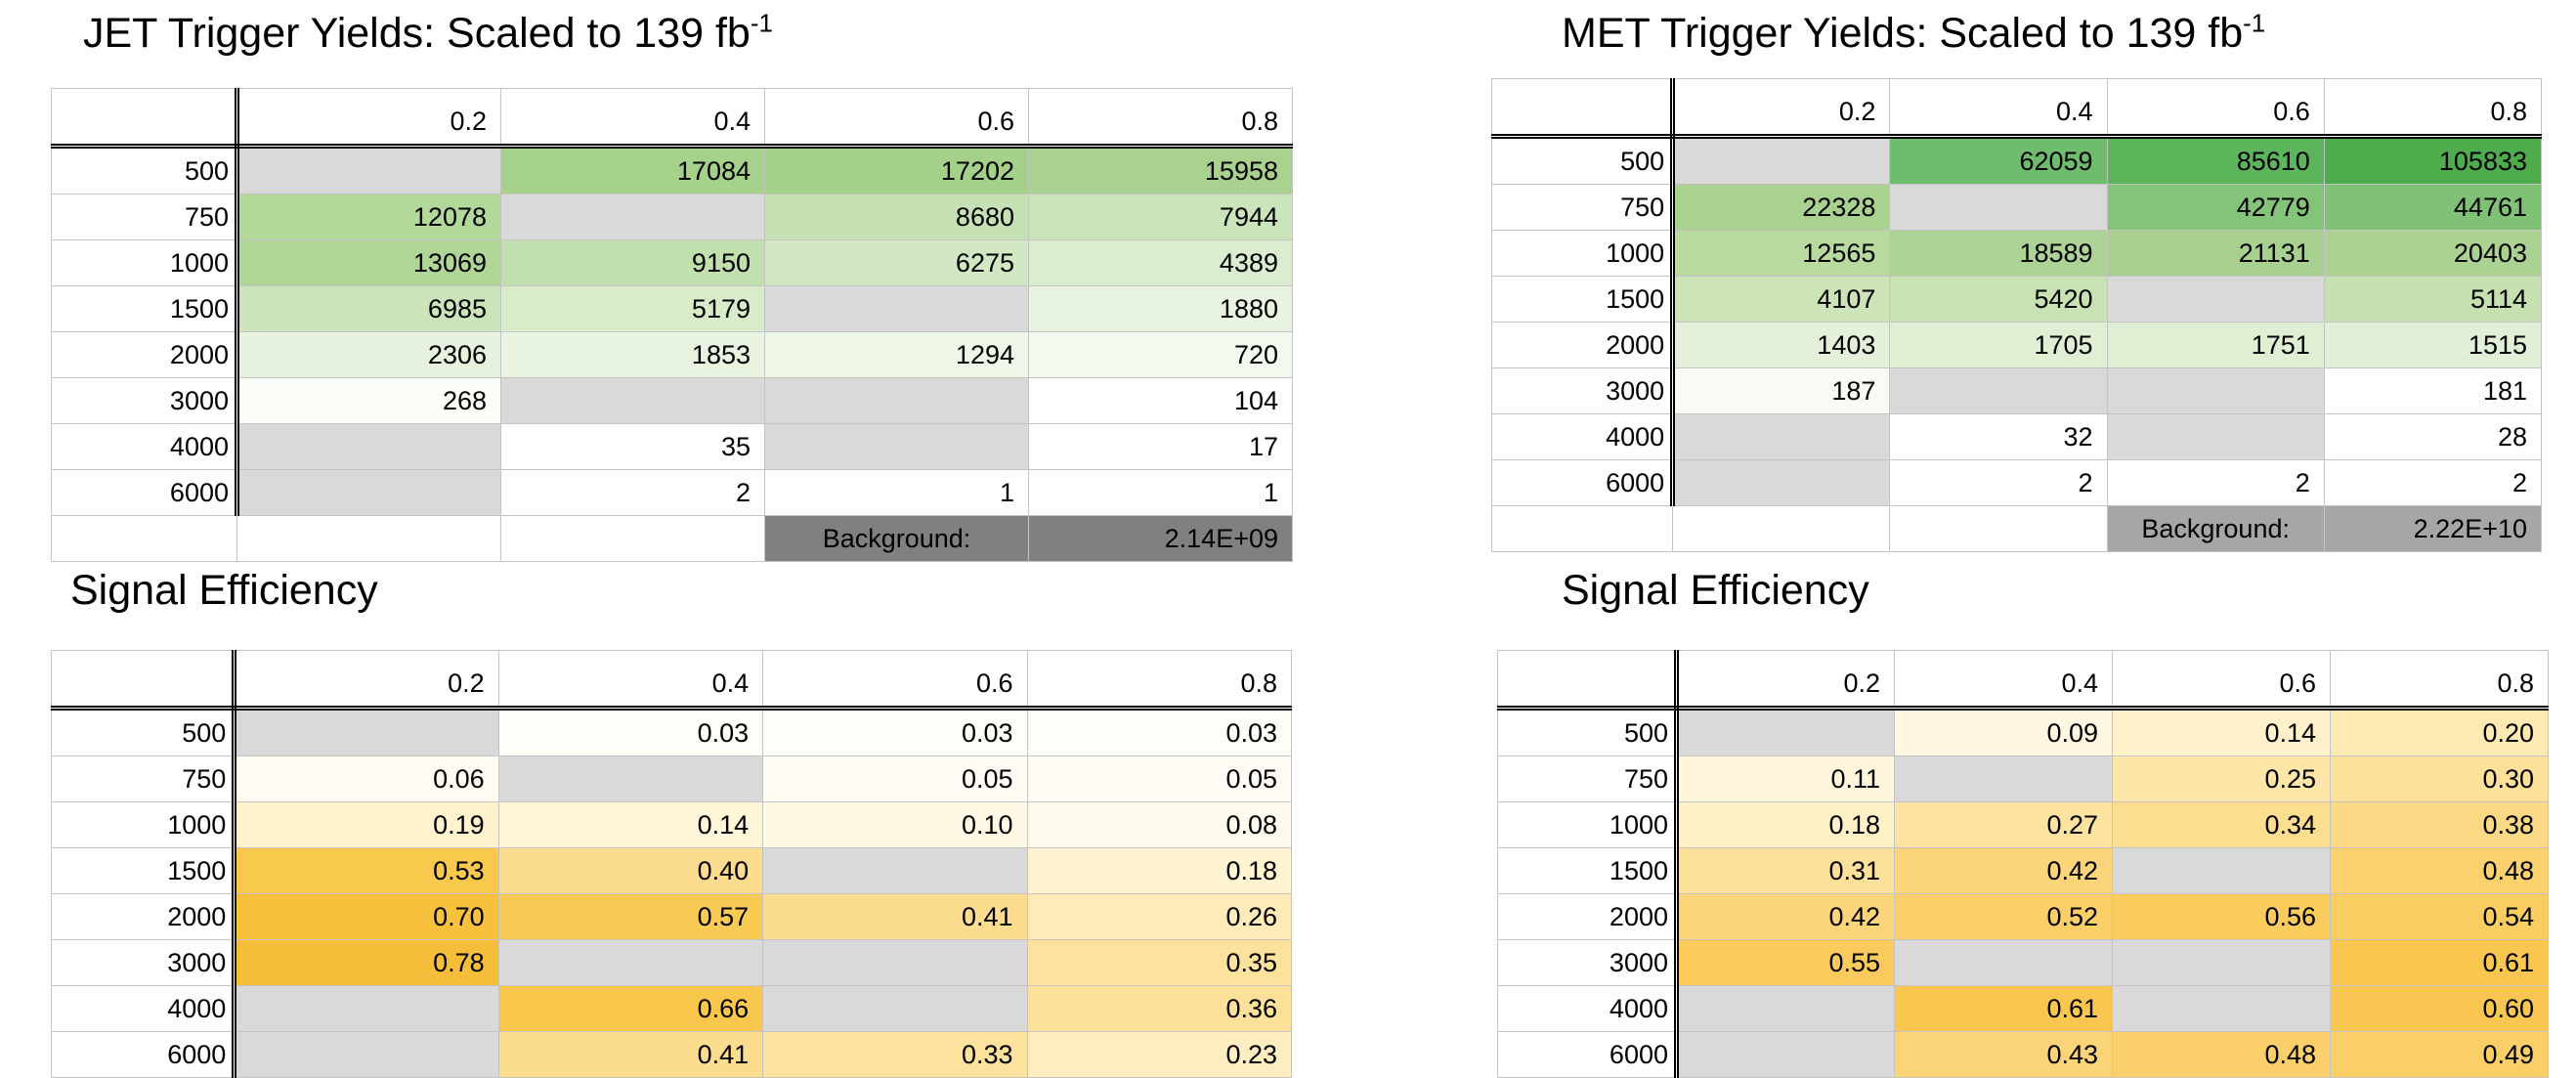 The image size is (2576, 1078). Describe the element at coordinates (2216, 108) in the screenshot. I see `met-yields-column-header: 0.6` at that location.